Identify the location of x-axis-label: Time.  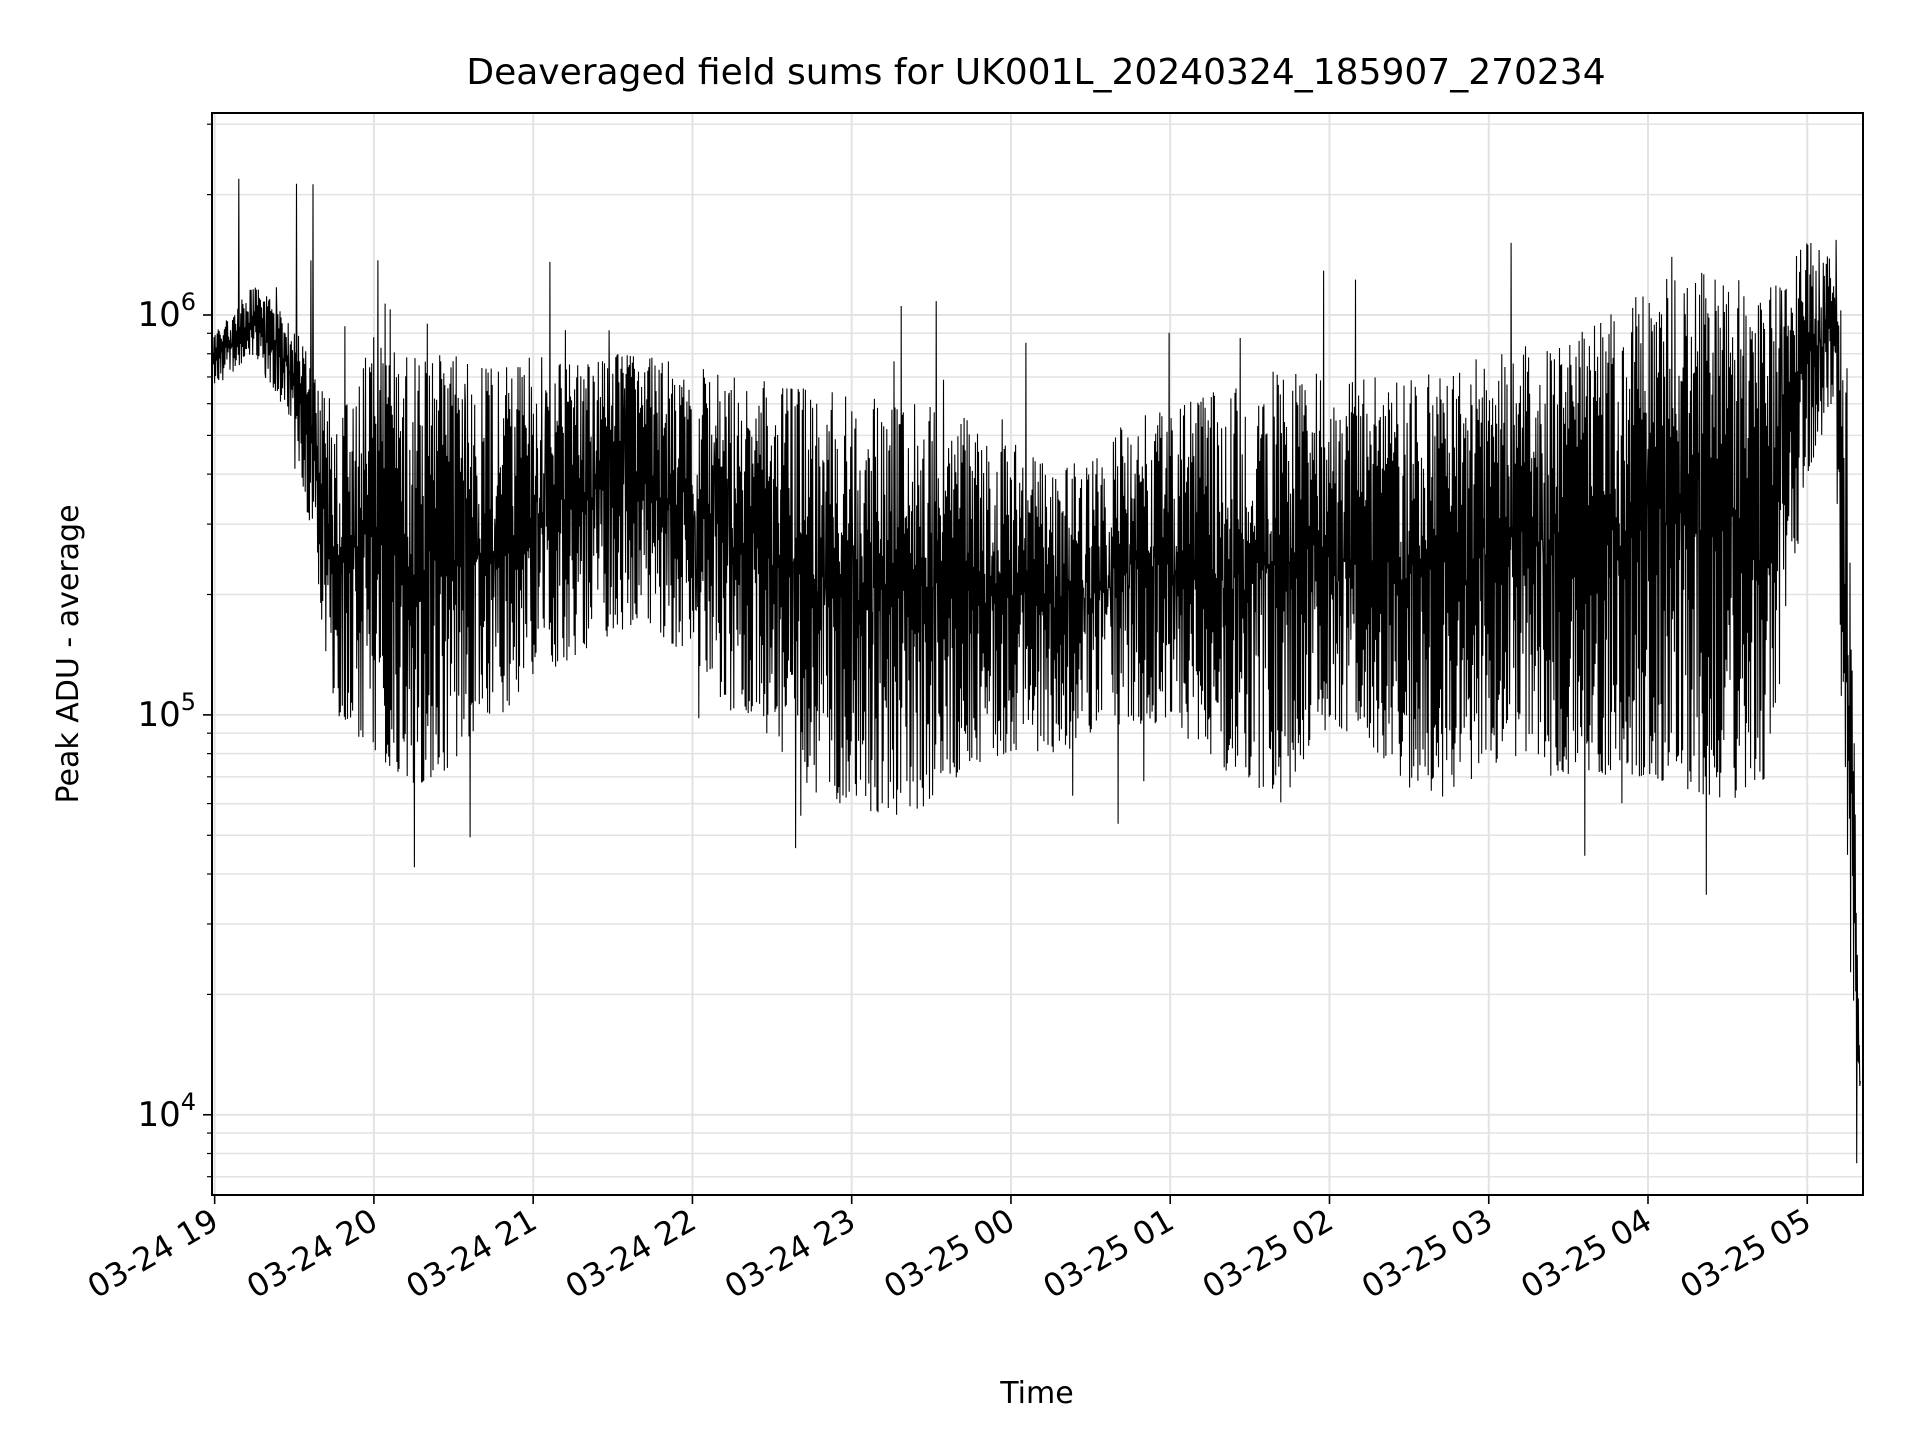
(1036, 1393).